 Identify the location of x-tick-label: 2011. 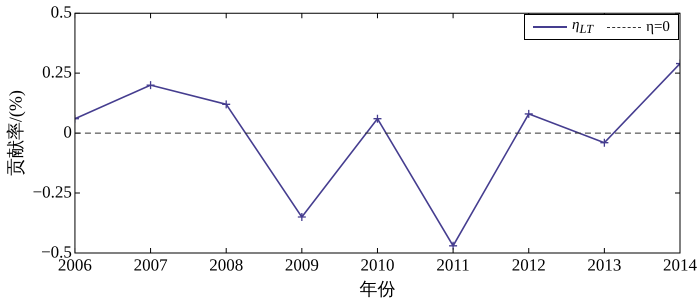
(453, 265).